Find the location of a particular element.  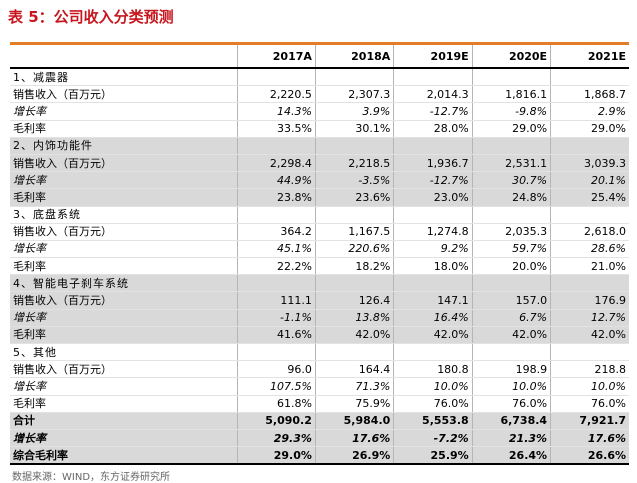

value-cell: 23.0% is located at coordinates (433, 197).